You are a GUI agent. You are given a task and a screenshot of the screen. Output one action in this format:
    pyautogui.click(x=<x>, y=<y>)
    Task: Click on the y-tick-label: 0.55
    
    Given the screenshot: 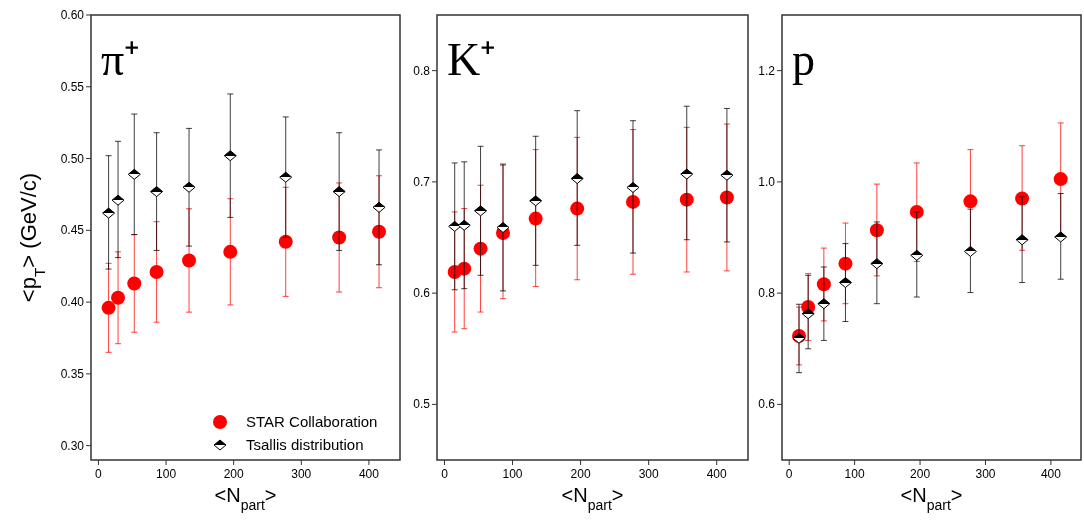 What is the action you would take?
    pyautogui.click(x=72, y=86)
    